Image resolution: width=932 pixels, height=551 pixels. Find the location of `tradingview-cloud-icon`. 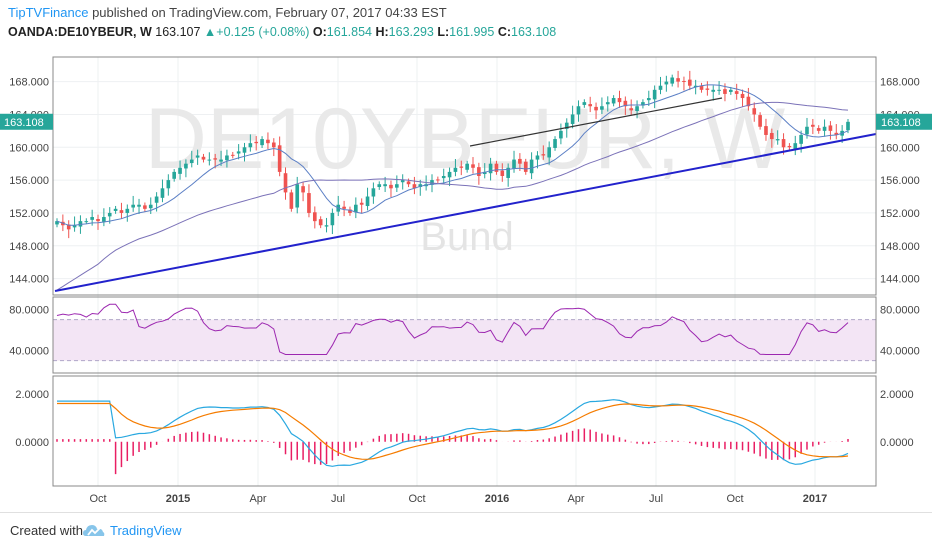

tradingview-cloud-icon is located at coordinates (94, 531).